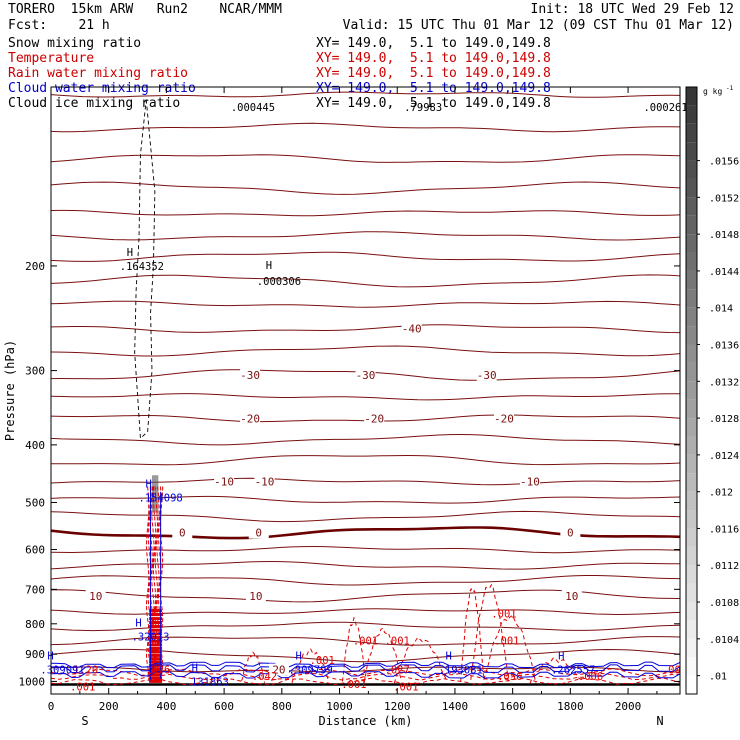 This screenshot has width=740, height=740. What do you see at coordinates (721, 493) in the screenshot?
I see `colorbar-tick-label: .012` at bounding box center [721, 493].